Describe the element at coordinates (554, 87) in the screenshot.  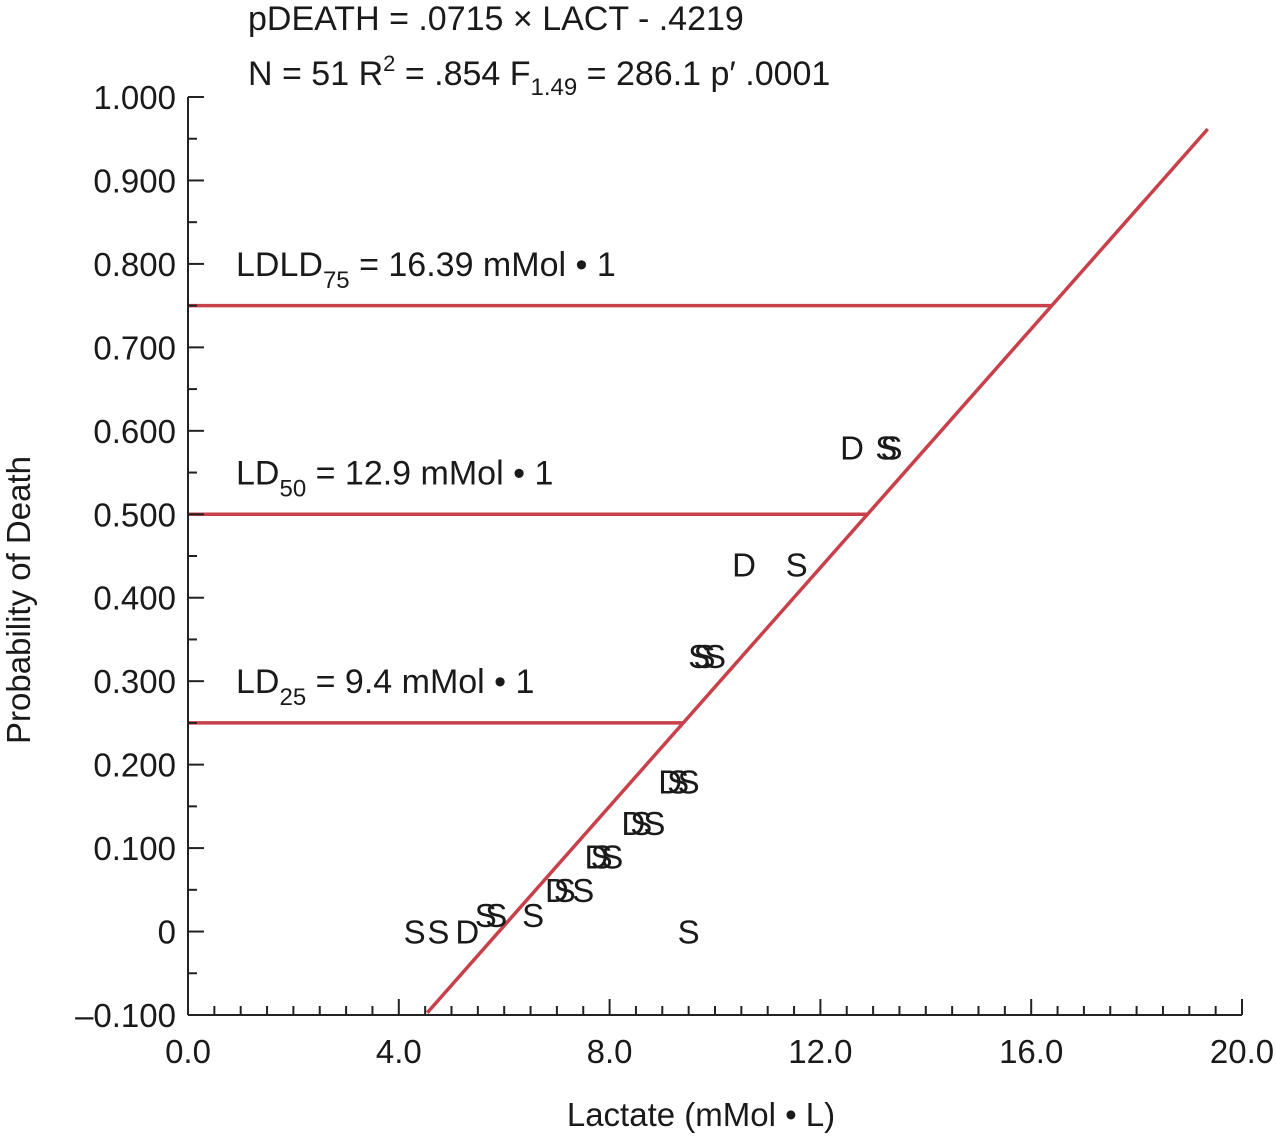
I see `stats-f-sub: 1.49` at that location.